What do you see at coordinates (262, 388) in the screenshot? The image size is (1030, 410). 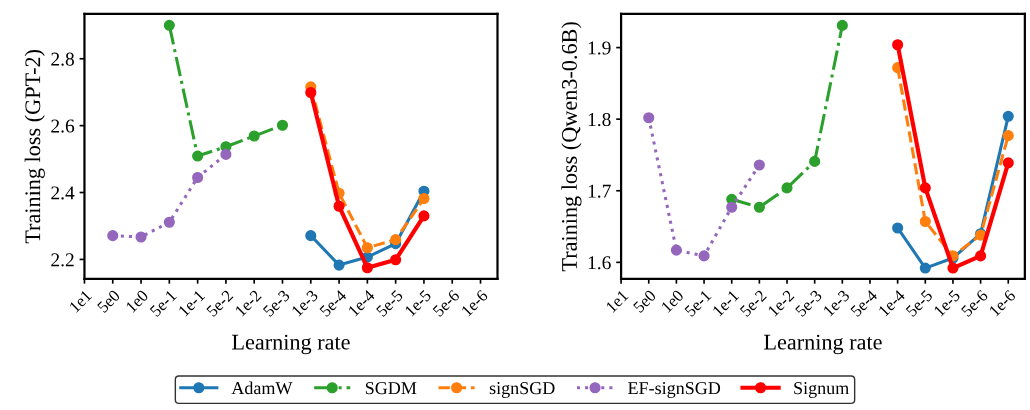 I see `legend-label: AdamW` at bounding box center [262, 388].